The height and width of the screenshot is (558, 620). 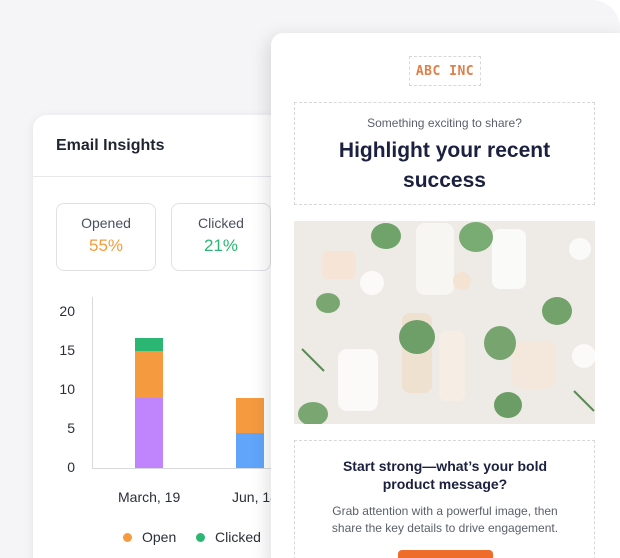 What do you see at coordinates (149, 497) in the screenshot?
I see `x-tick-label: March, 19` at bounding box center [149, 497].